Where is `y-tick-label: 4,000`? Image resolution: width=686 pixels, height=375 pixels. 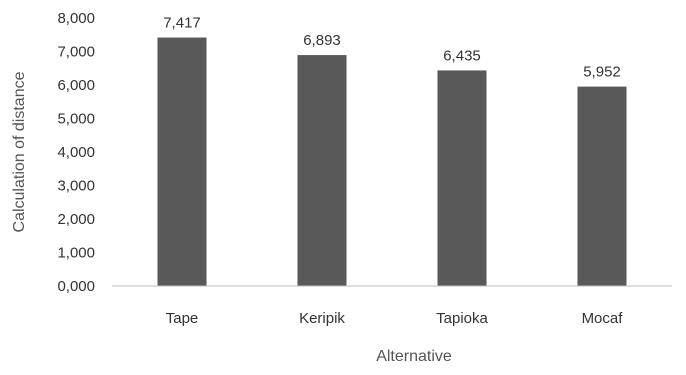 y-tick-label: 4,000 is located at coordinates (76, 152).